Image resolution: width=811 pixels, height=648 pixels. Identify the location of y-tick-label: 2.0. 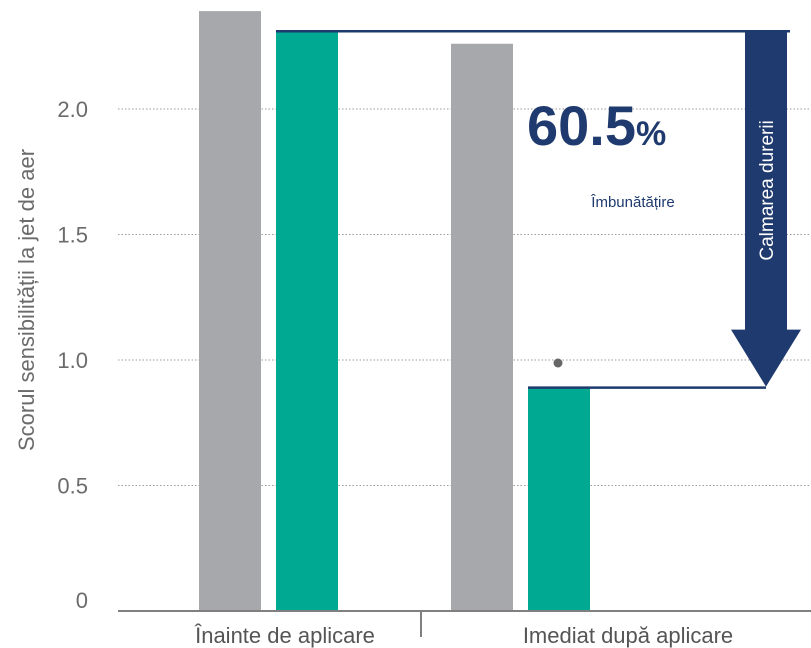
(72, 109).